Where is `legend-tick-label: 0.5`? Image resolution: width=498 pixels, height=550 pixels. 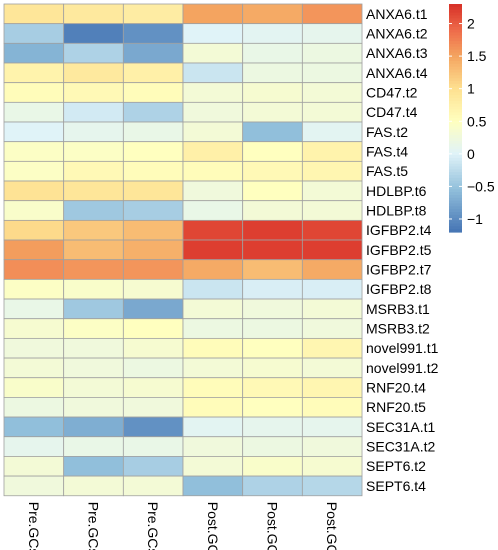 legend-tick-label: 0.5 is located at coordinates (477, 121).